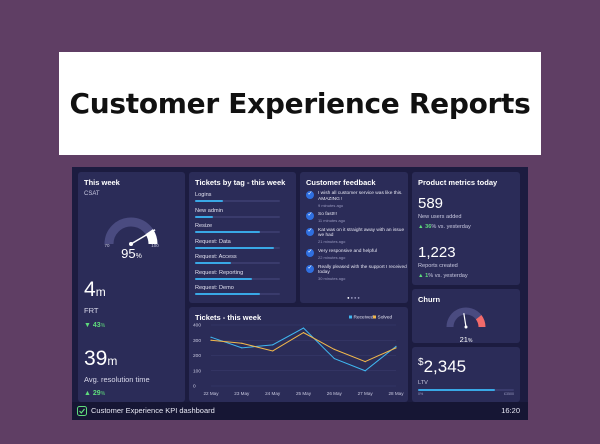  What do you see at coordinates (245, 261) in the screenshot?
I see `tag-row: Request: Access54` at bounding box center [245, 261].